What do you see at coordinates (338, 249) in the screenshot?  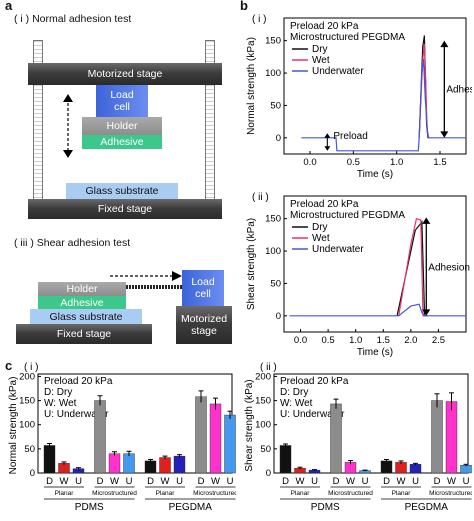 I see `legend-entry: Underwater` at bounding box center [338, 249].